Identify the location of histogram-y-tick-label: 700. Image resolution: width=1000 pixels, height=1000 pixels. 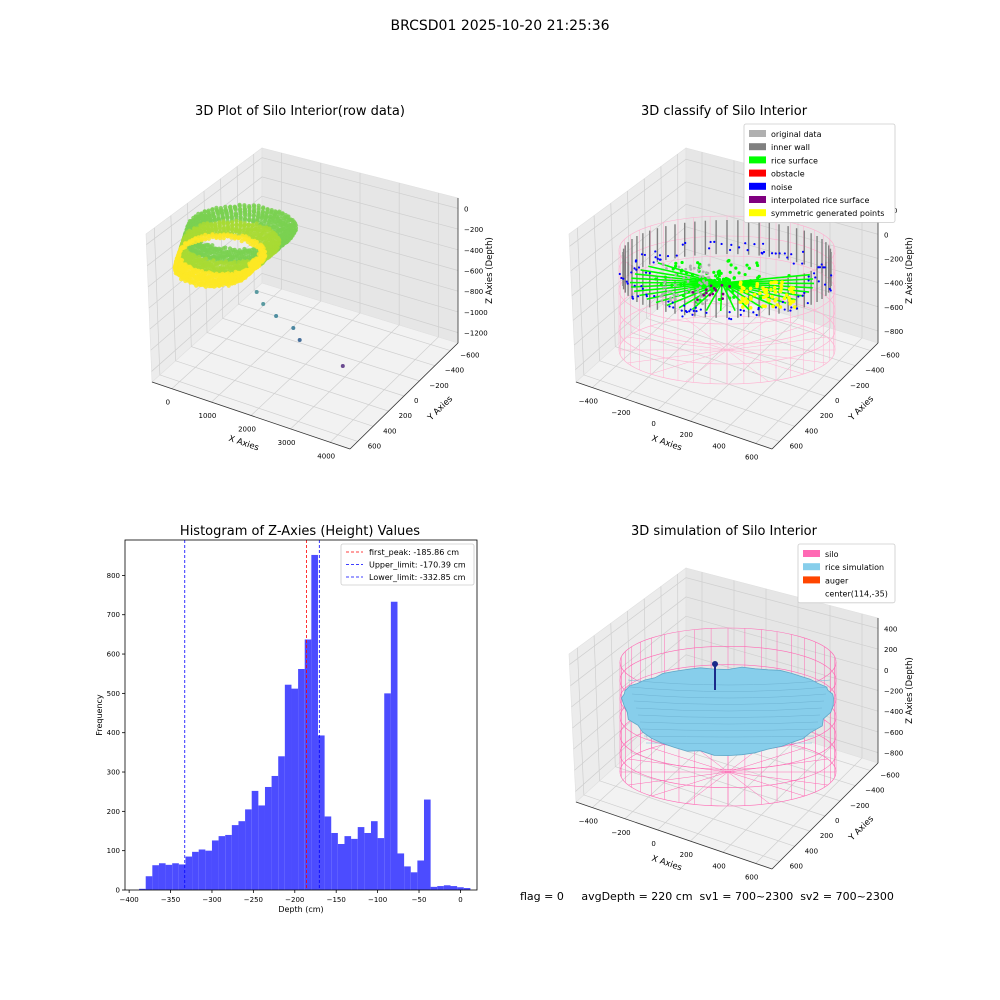
(113, 615).